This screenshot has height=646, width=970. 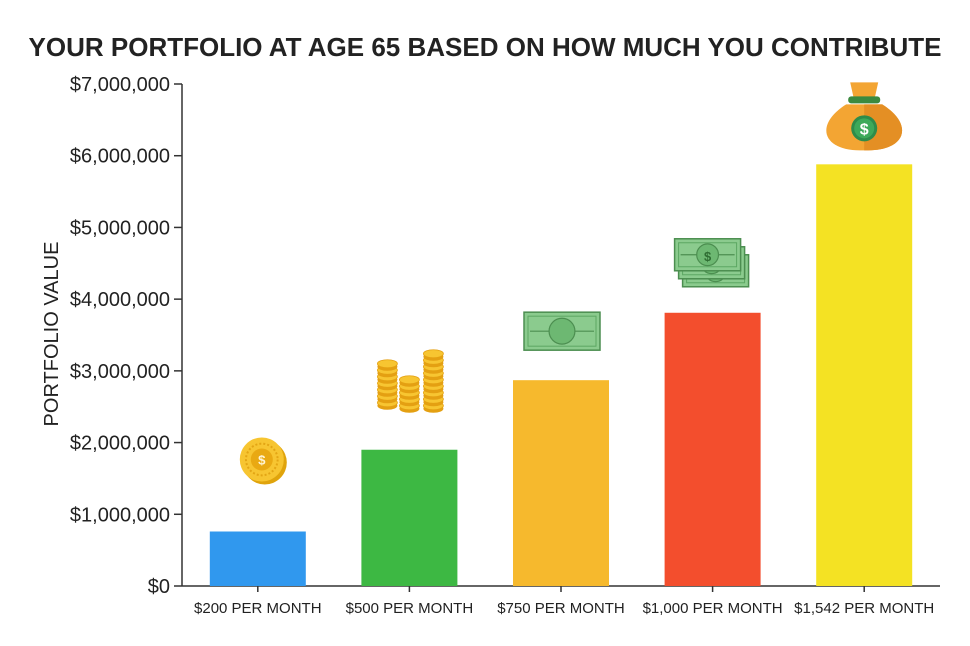 What do you see at coordinates (410, 381) in the screenshot?
I see `coin-stacks-icon` at bounding box center [410, 381].